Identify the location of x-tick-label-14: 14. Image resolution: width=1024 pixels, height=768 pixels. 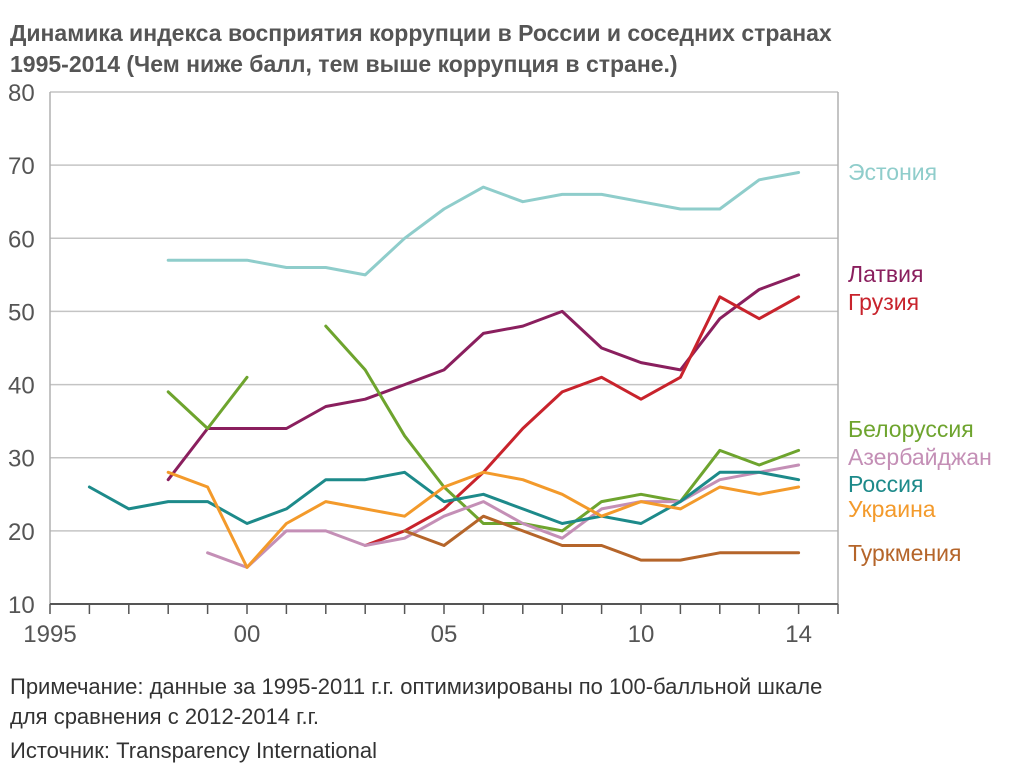
(798, 634).